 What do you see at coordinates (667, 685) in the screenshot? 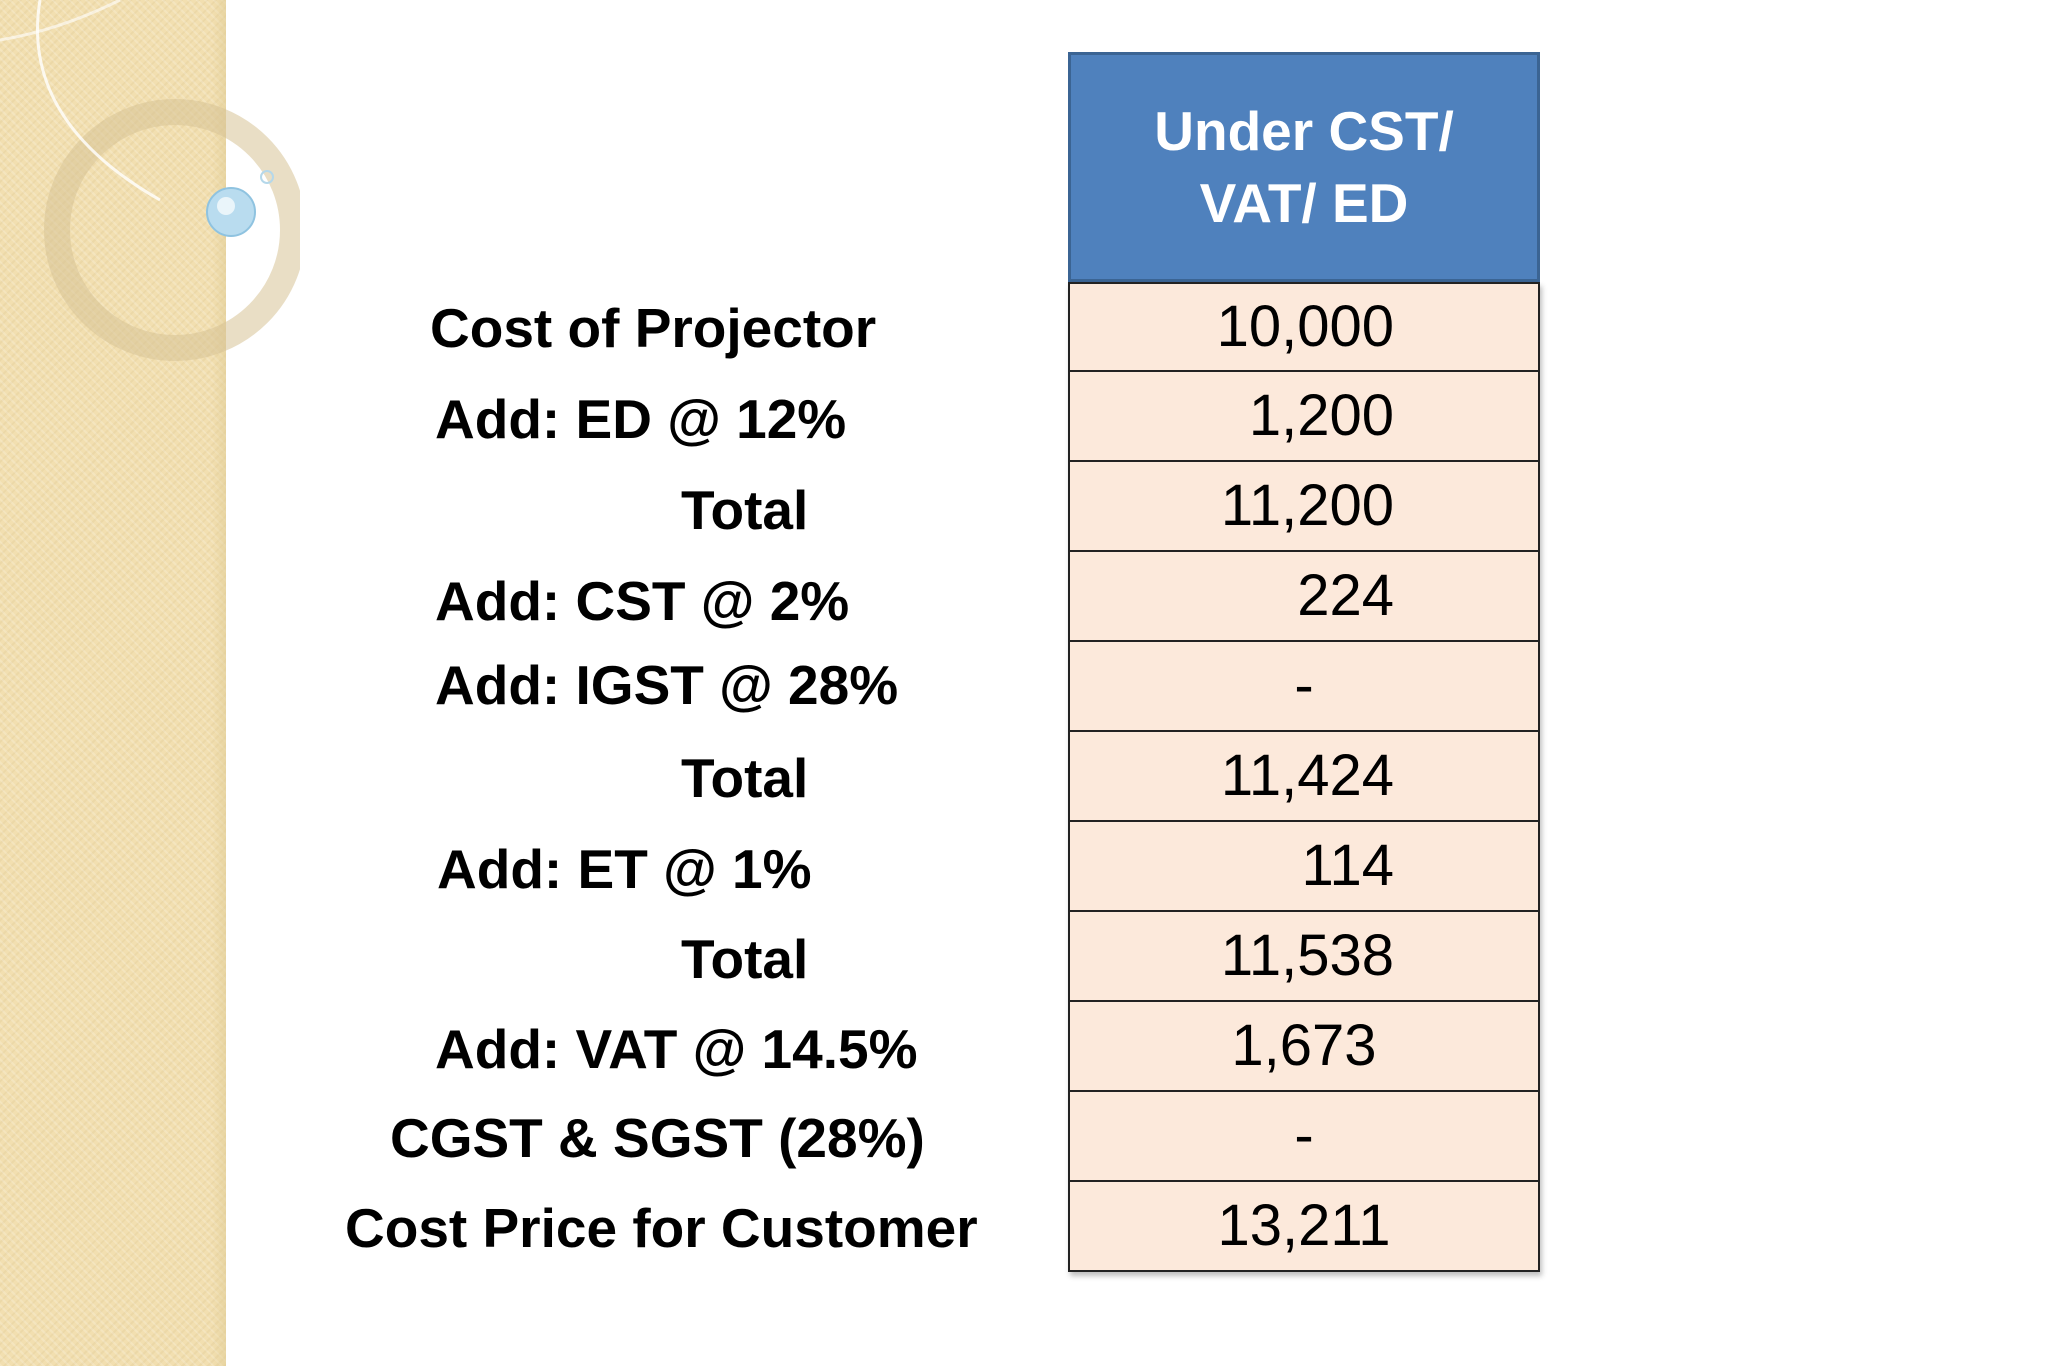
I see `row-label-add-igst: Add: IGST @ 28%` at bounding box center [667, 685].